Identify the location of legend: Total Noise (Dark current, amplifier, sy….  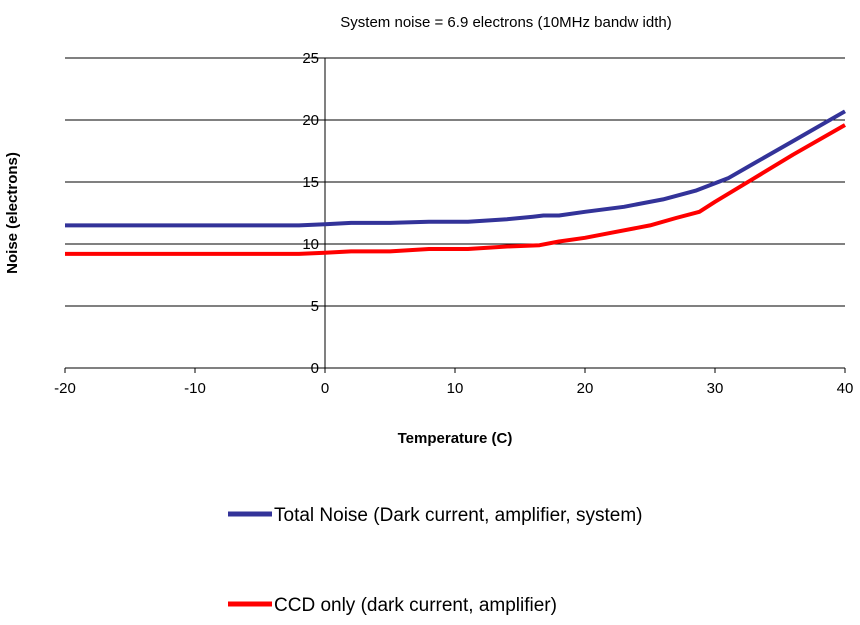
(435, 560).